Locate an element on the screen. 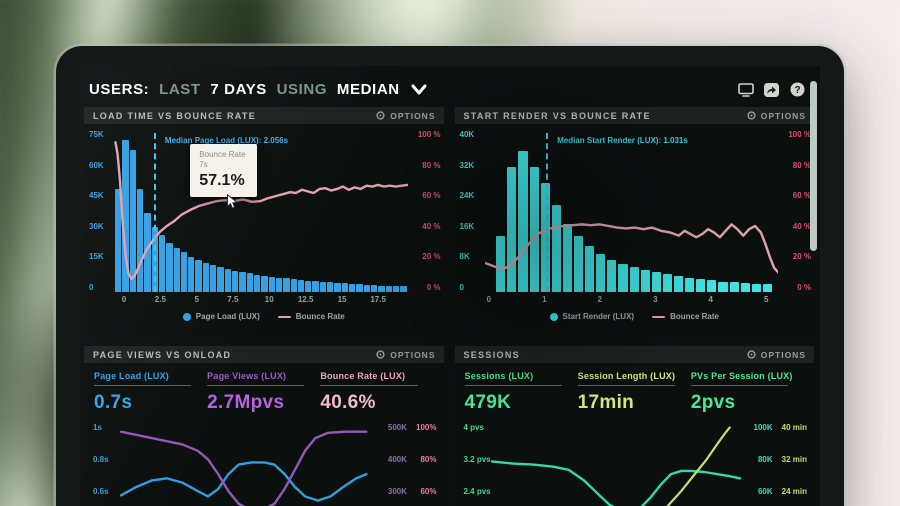 This screenshot has height=506, width=900. last-label: LAST is located at coordinates (180, 89).